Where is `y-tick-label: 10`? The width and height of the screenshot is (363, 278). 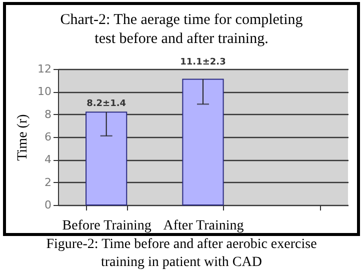 y-tick-label: 10 is located at coordinates (45, 91).